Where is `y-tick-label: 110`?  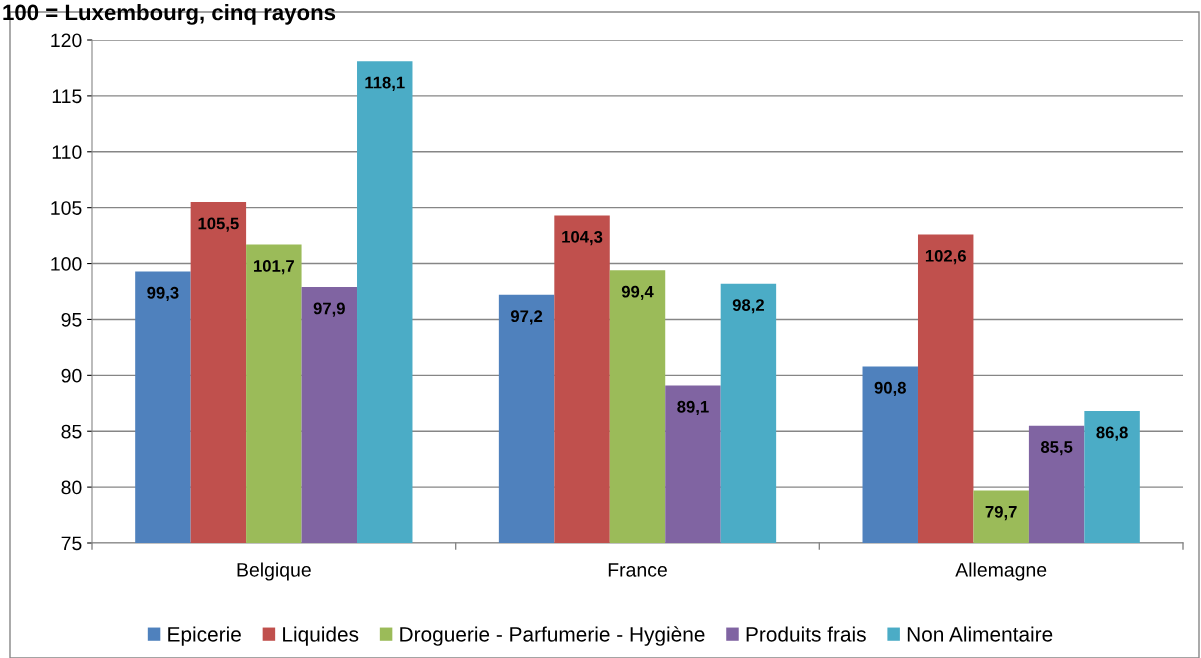 y-tick-label: 110 is located at coordinates (67, 152).